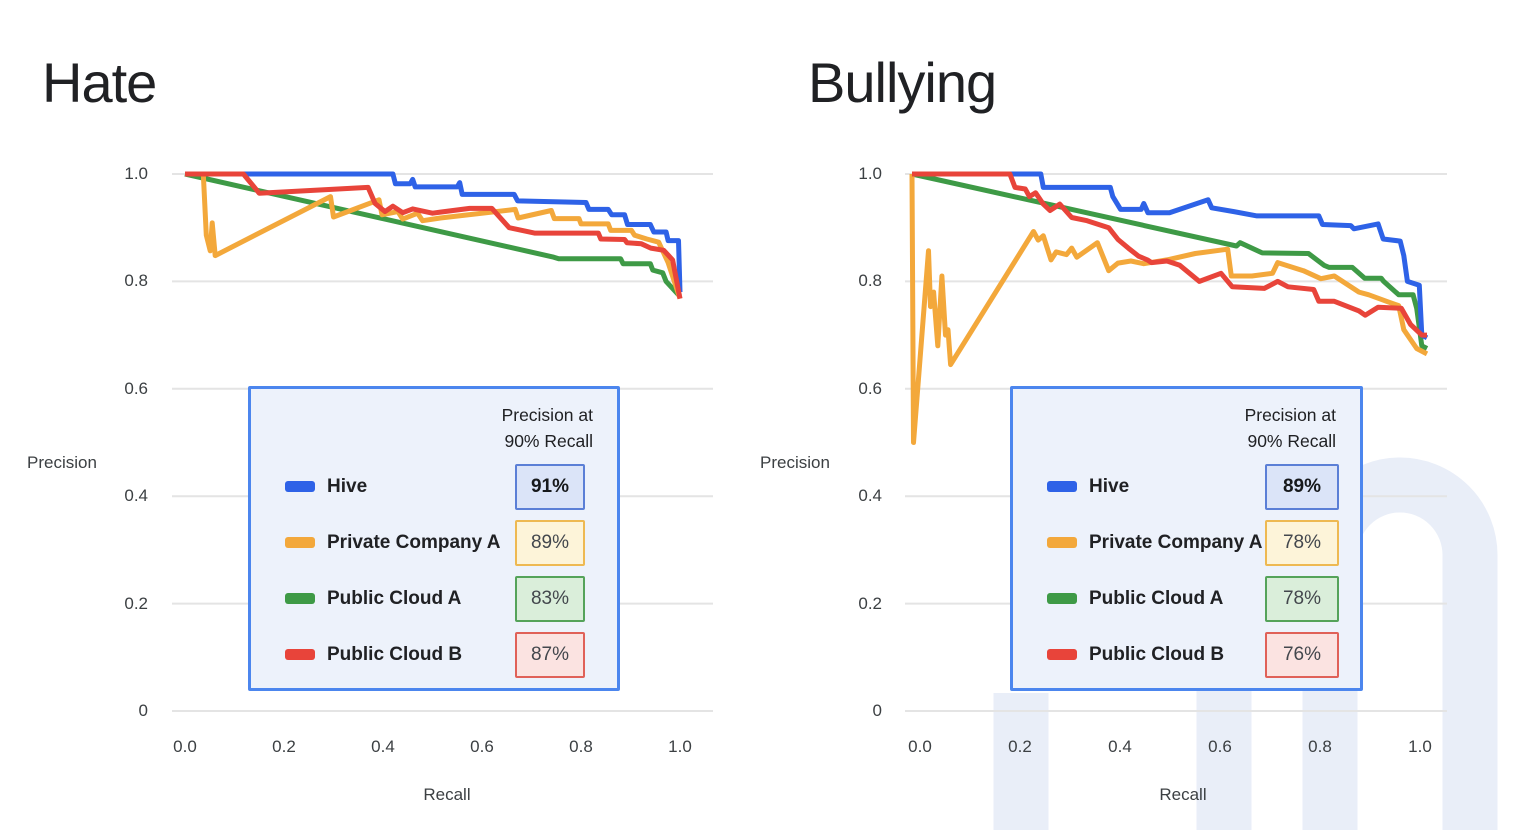 The height and width of the screenshot is (830, 1536). What do you see at coordinates (62, 462) in the screenshot?
I see `y-axis-title-precision-left: Precision` at bounding box center [62, 462].